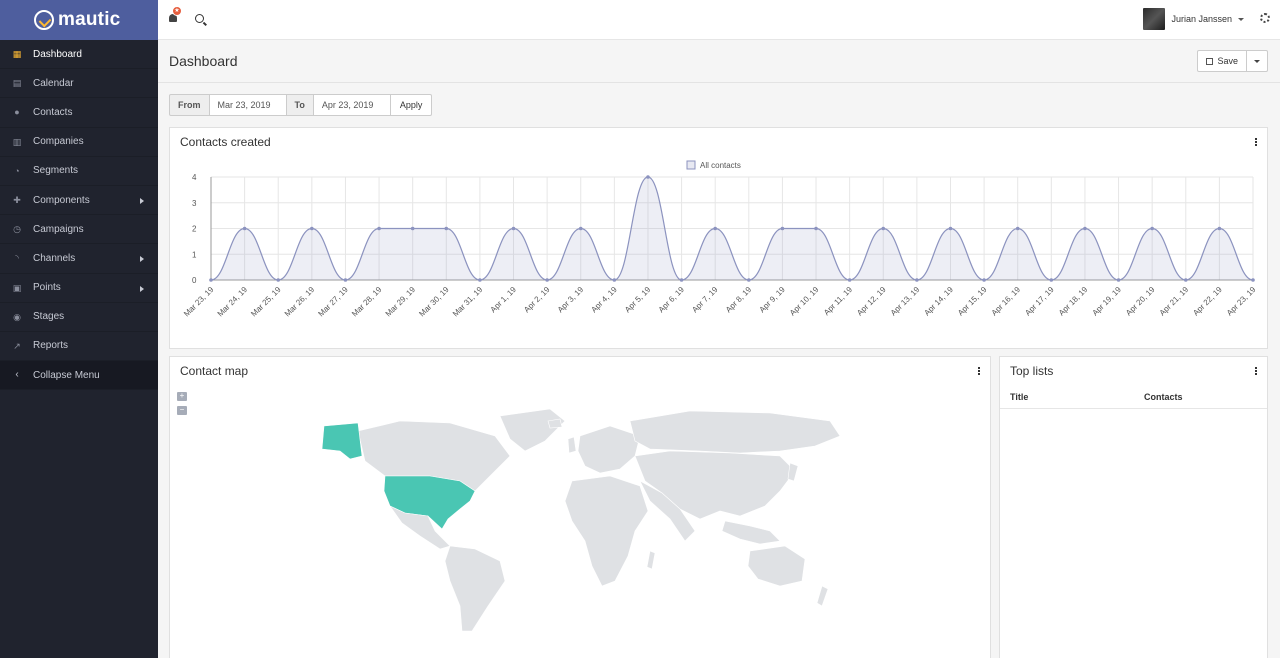  I want to click on top-bar: ★ Jurian Janssen, so click(719, 20).